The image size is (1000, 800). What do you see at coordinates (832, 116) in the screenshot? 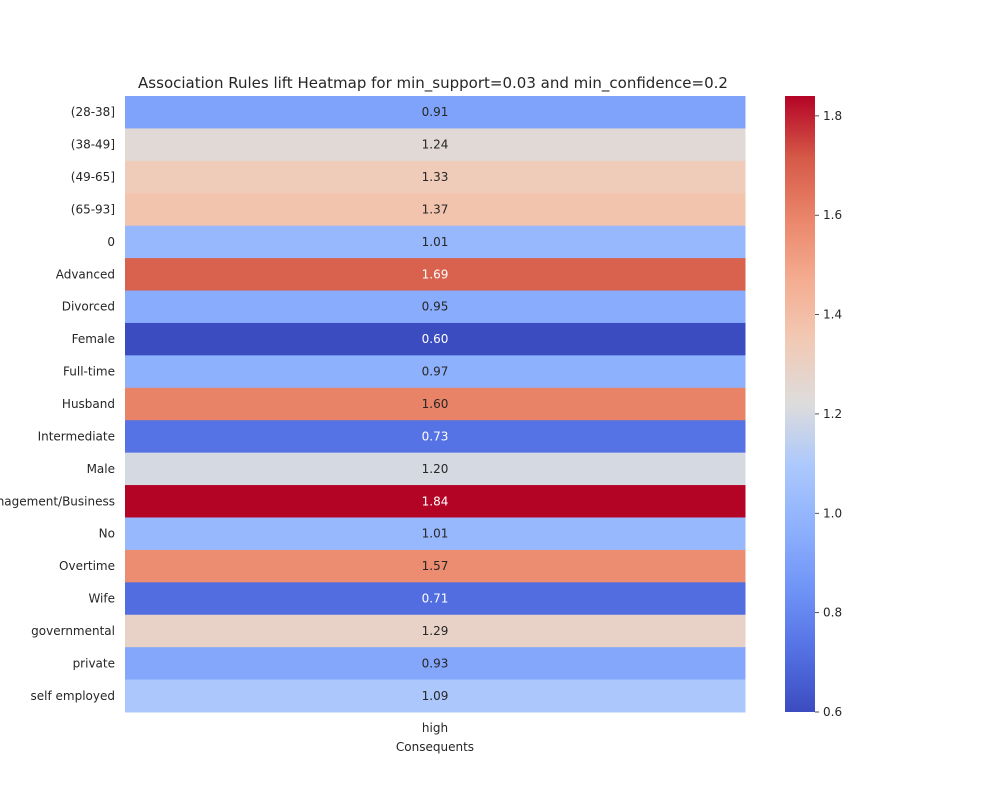
I see `colorbar-tick-label: 1.8` at bounding box center [832, 116].